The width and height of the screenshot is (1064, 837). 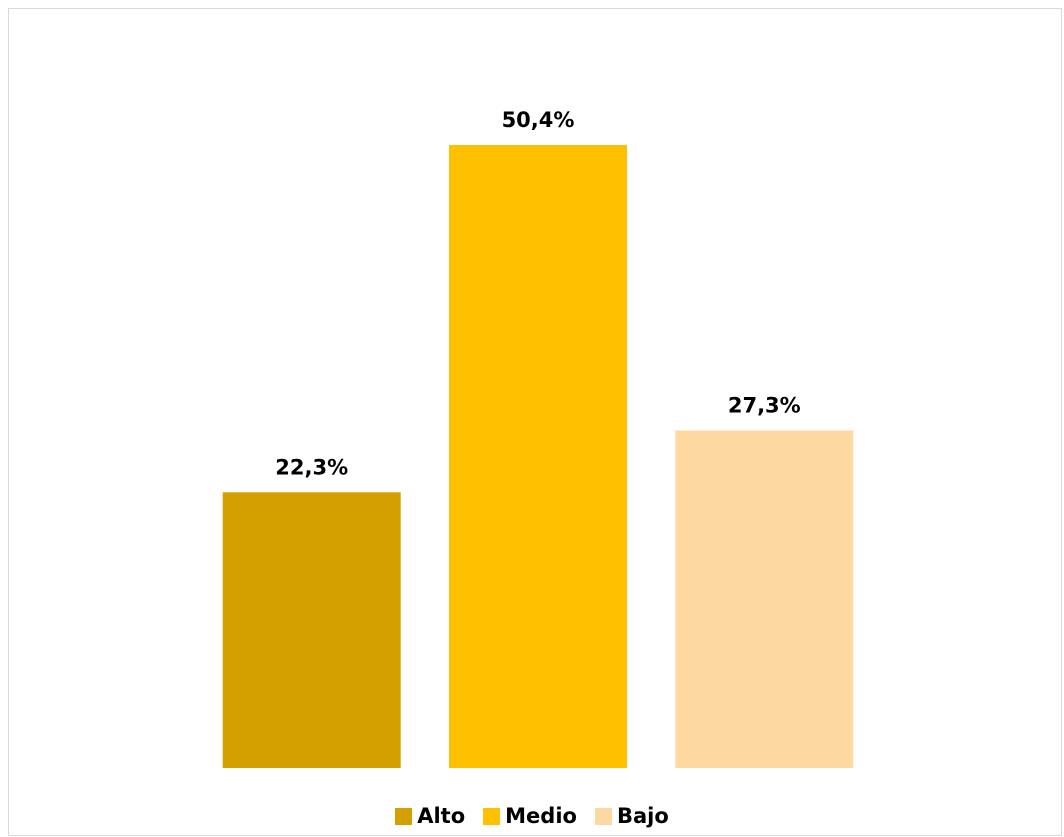 I want to click on legend-swatch-bajo, so click(x=603, y=816).